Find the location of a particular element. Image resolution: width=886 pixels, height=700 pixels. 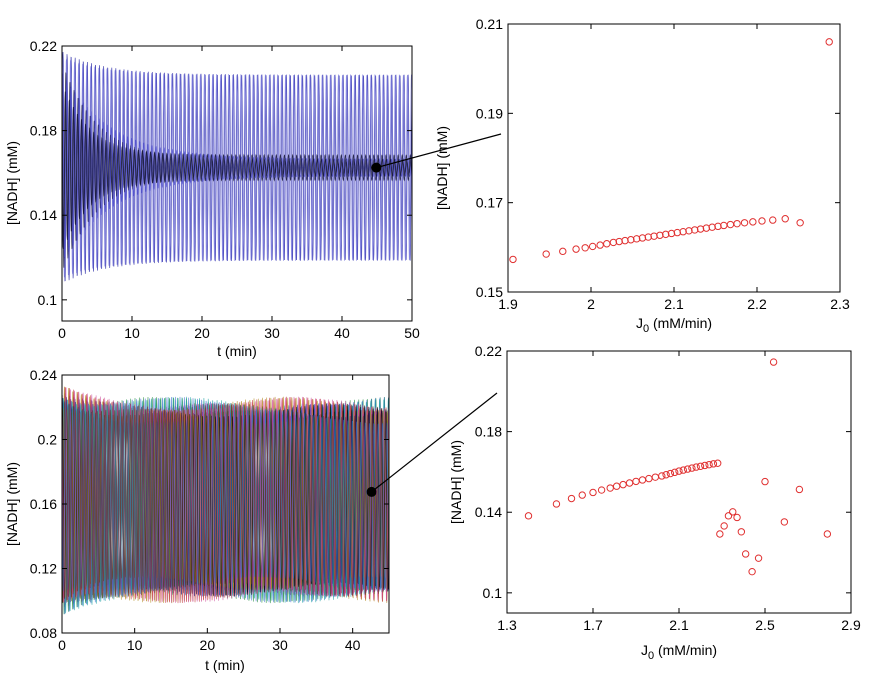

x-tick-label: 1.9 is located at coordinates (508, 304).